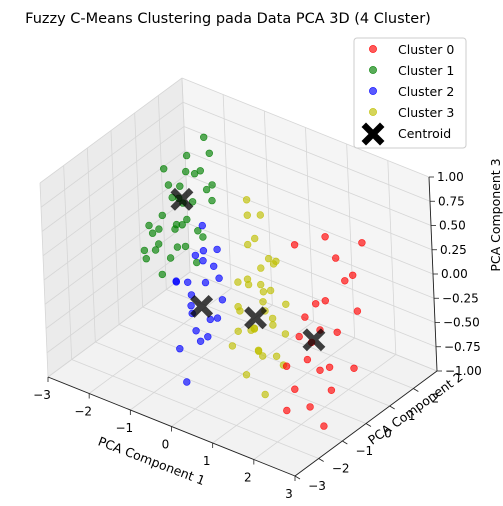 This screenshot has width=503, height=506. I want to click on y-tick-label: −2, so click(341, 469).